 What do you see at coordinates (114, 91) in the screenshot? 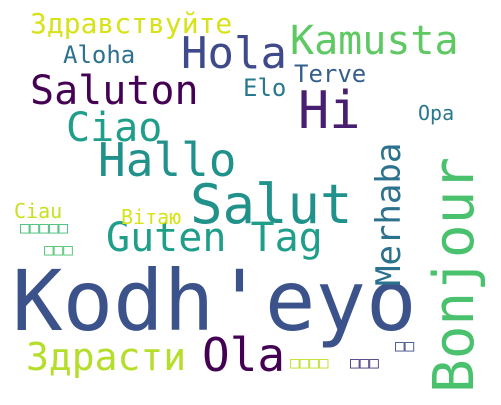
I see `word-saluton: Saluton` at bounding box center [114, 91].